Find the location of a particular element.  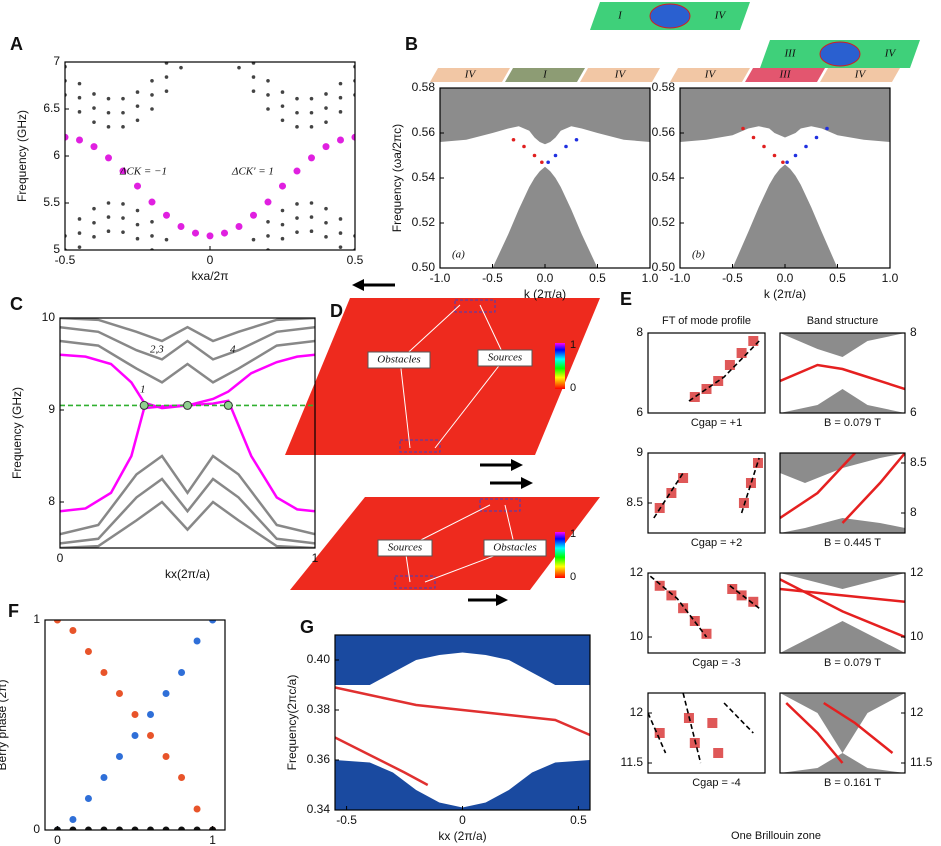

y-tick-label: 0.40 is located at coordinates (319, 659).